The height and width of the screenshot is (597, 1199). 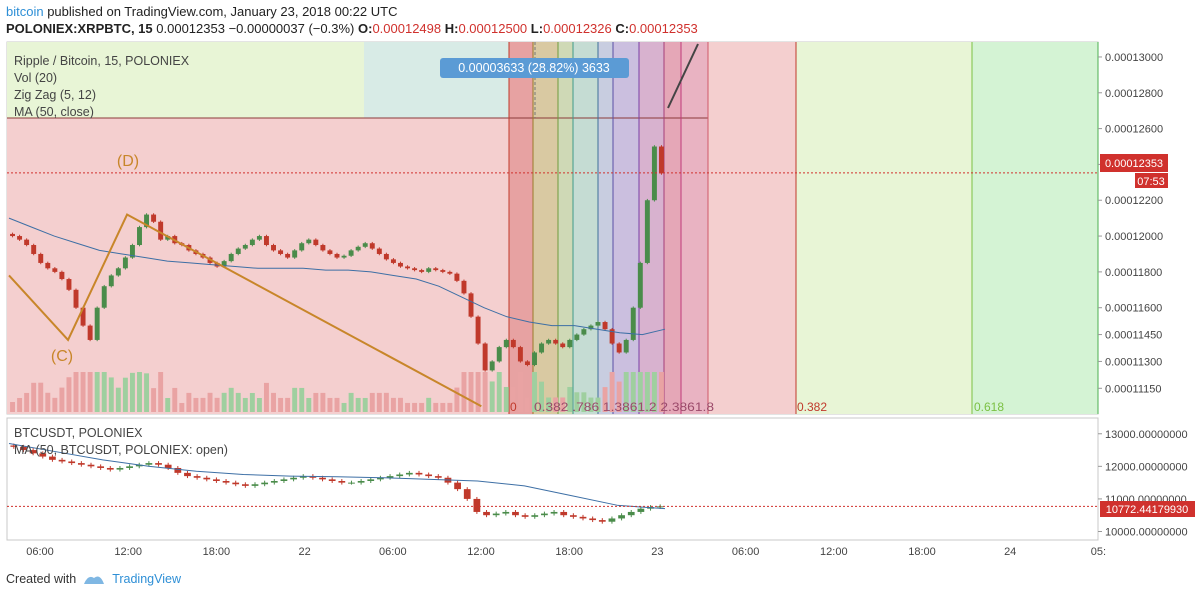 I want to click on legend-item-zigzag: Zig Zag (5, 12), so click(x=55, y=95).